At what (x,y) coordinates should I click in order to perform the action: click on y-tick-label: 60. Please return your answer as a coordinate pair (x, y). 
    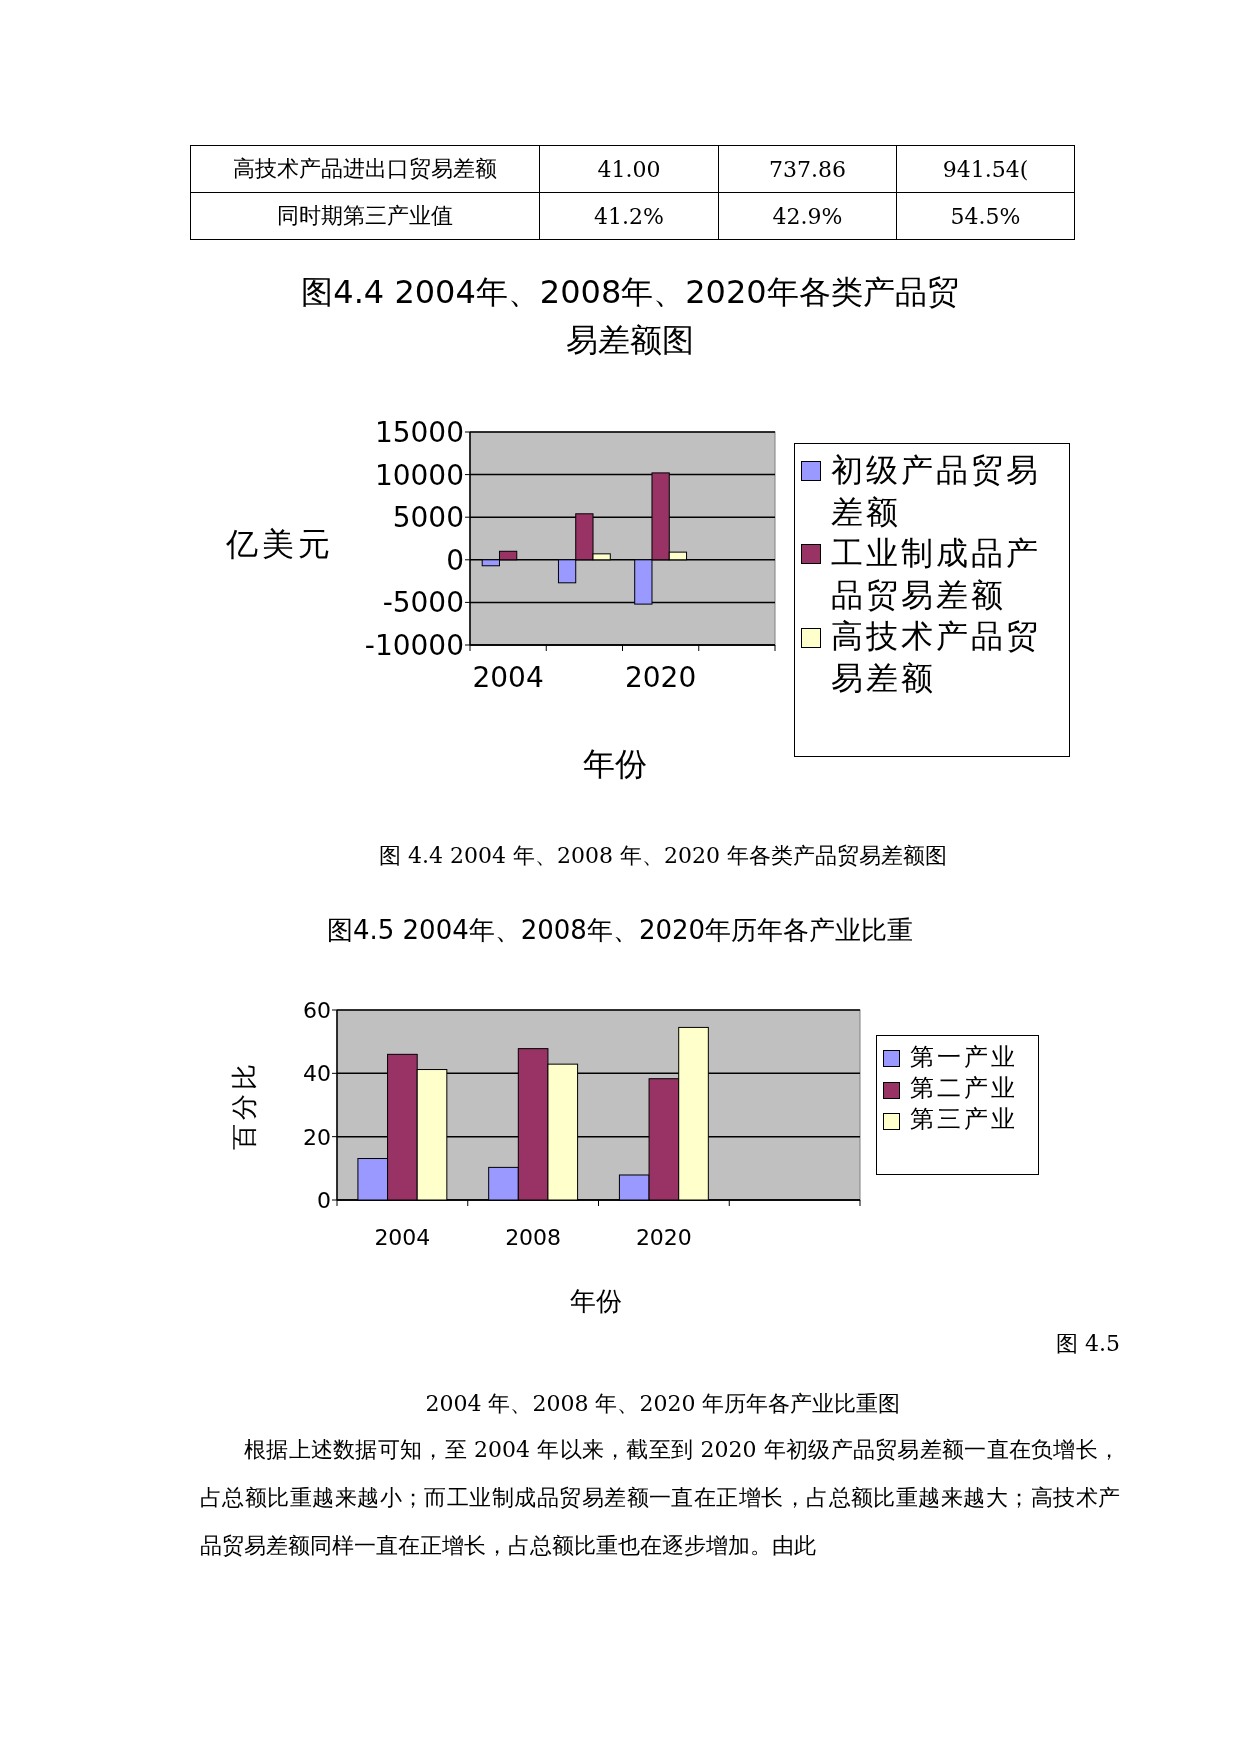
    Looking at the image, I should click on (317, 1010).